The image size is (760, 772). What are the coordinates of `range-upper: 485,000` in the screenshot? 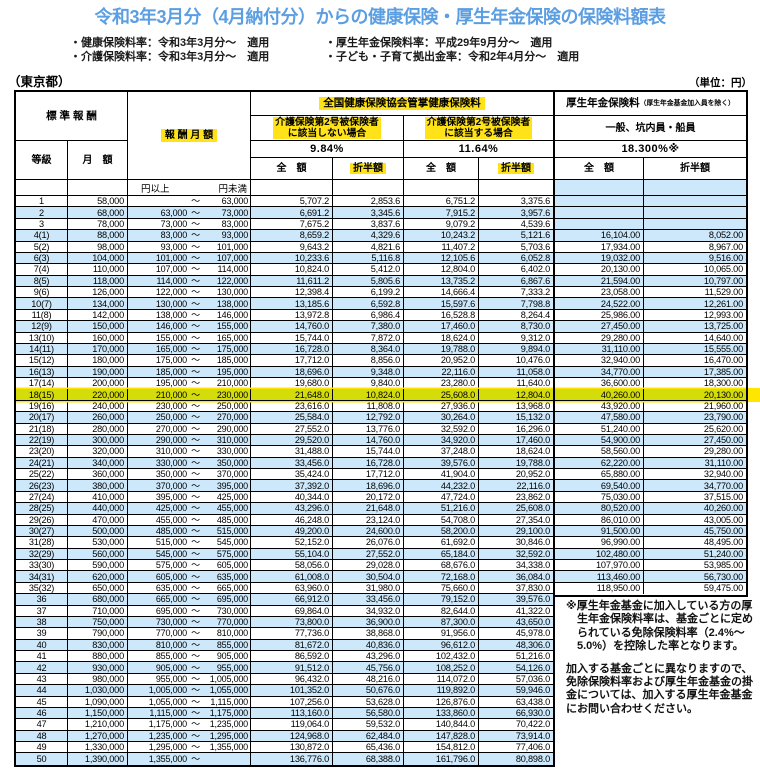 It's located at (232, 519).